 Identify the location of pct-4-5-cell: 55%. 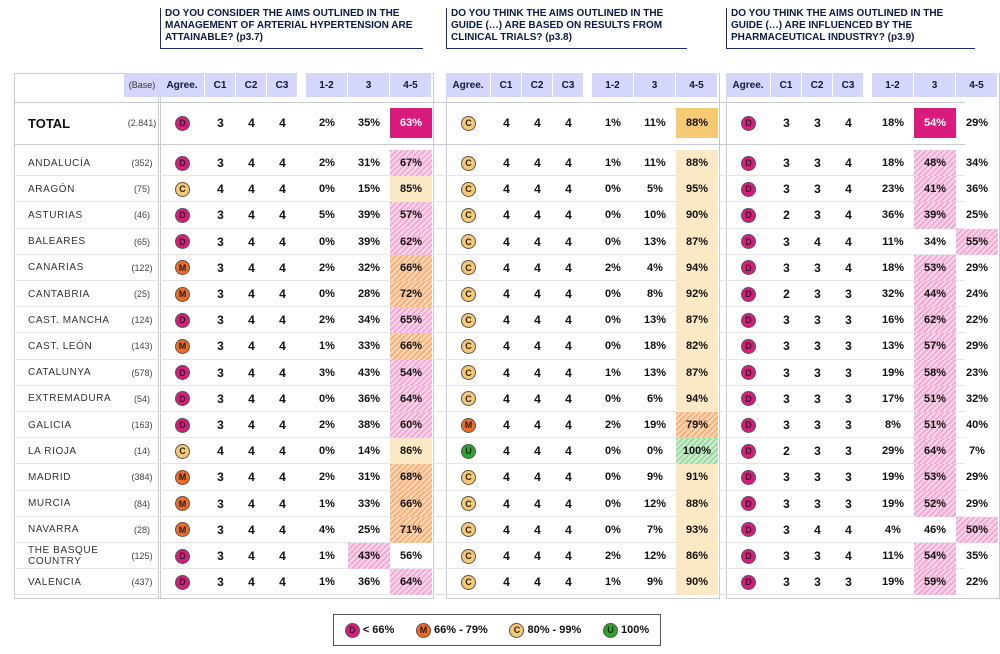
(977, 241).